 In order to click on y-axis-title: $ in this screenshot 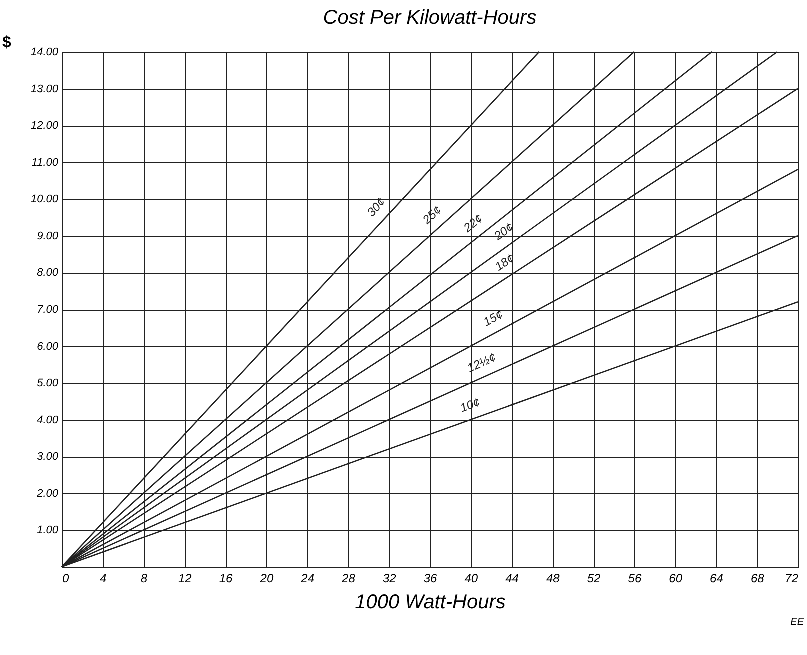, I will do `click(7, 43)`.